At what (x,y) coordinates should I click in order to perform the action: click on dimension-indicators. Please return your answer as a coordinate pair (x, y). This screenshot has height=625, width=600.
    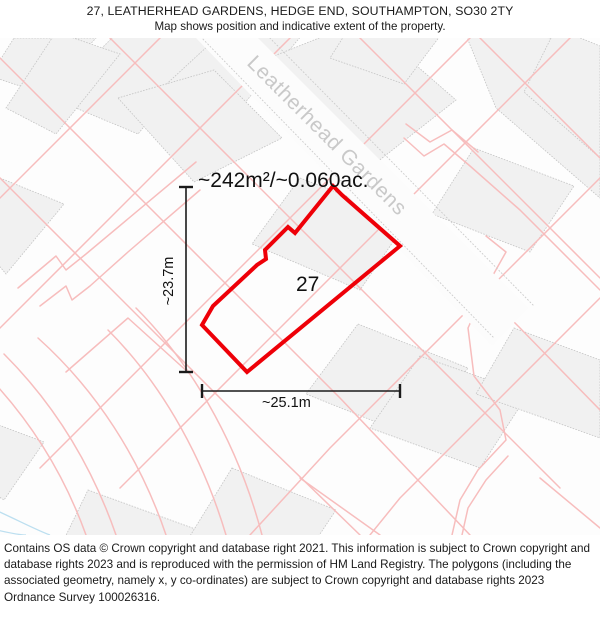
    Looking at the image, I should click on (290, 291).